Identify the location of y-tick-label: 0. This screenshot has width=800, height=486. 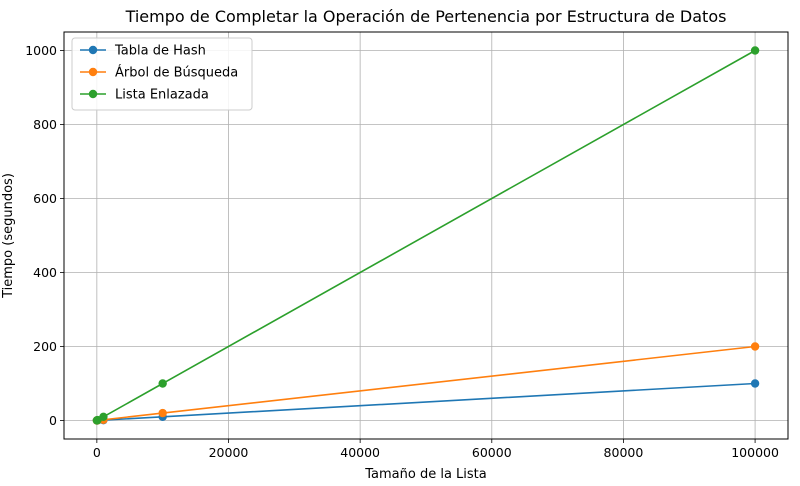
(53, 420).